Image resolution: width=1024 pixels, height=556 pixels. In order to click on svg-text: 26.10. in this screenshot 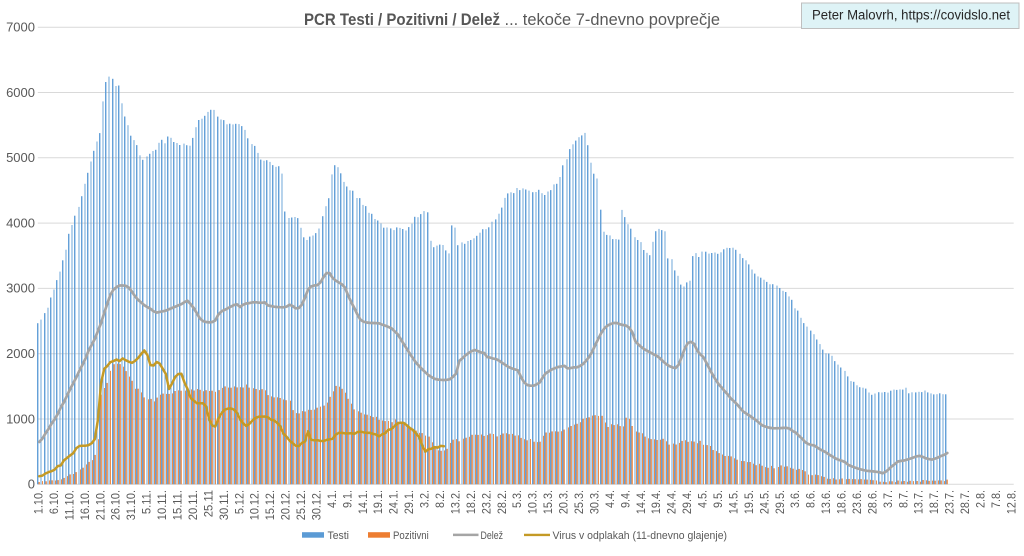, I will do `click(116, 505)`.